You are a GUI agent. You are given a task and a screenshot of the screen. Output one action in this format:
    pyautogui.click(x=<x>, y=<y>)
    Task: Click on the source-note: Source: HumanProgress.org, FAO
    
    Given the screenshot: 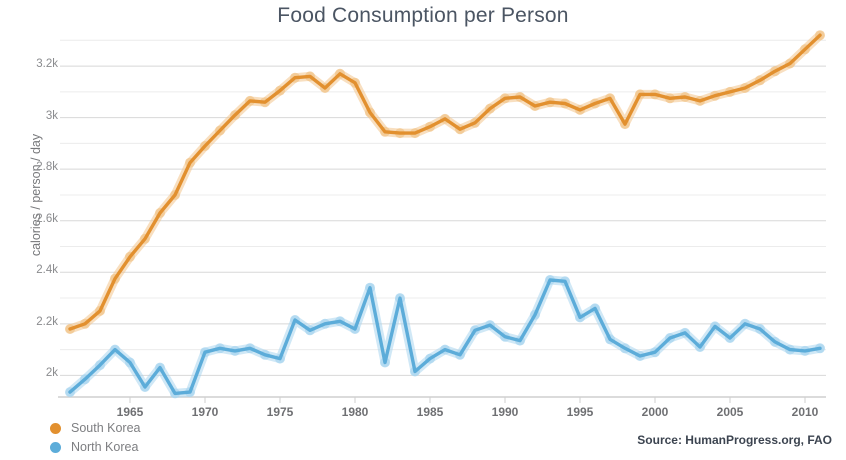 What is the action you would take?
    pyautogui.click(x=734, y=440)
    